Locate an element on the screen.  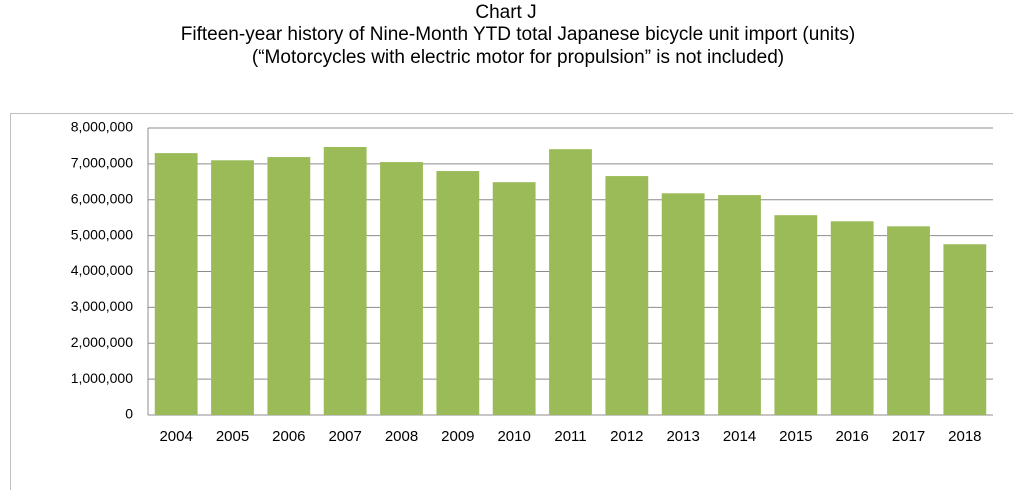
x-tick-label: 2012 is located at coordinates (626, 436).